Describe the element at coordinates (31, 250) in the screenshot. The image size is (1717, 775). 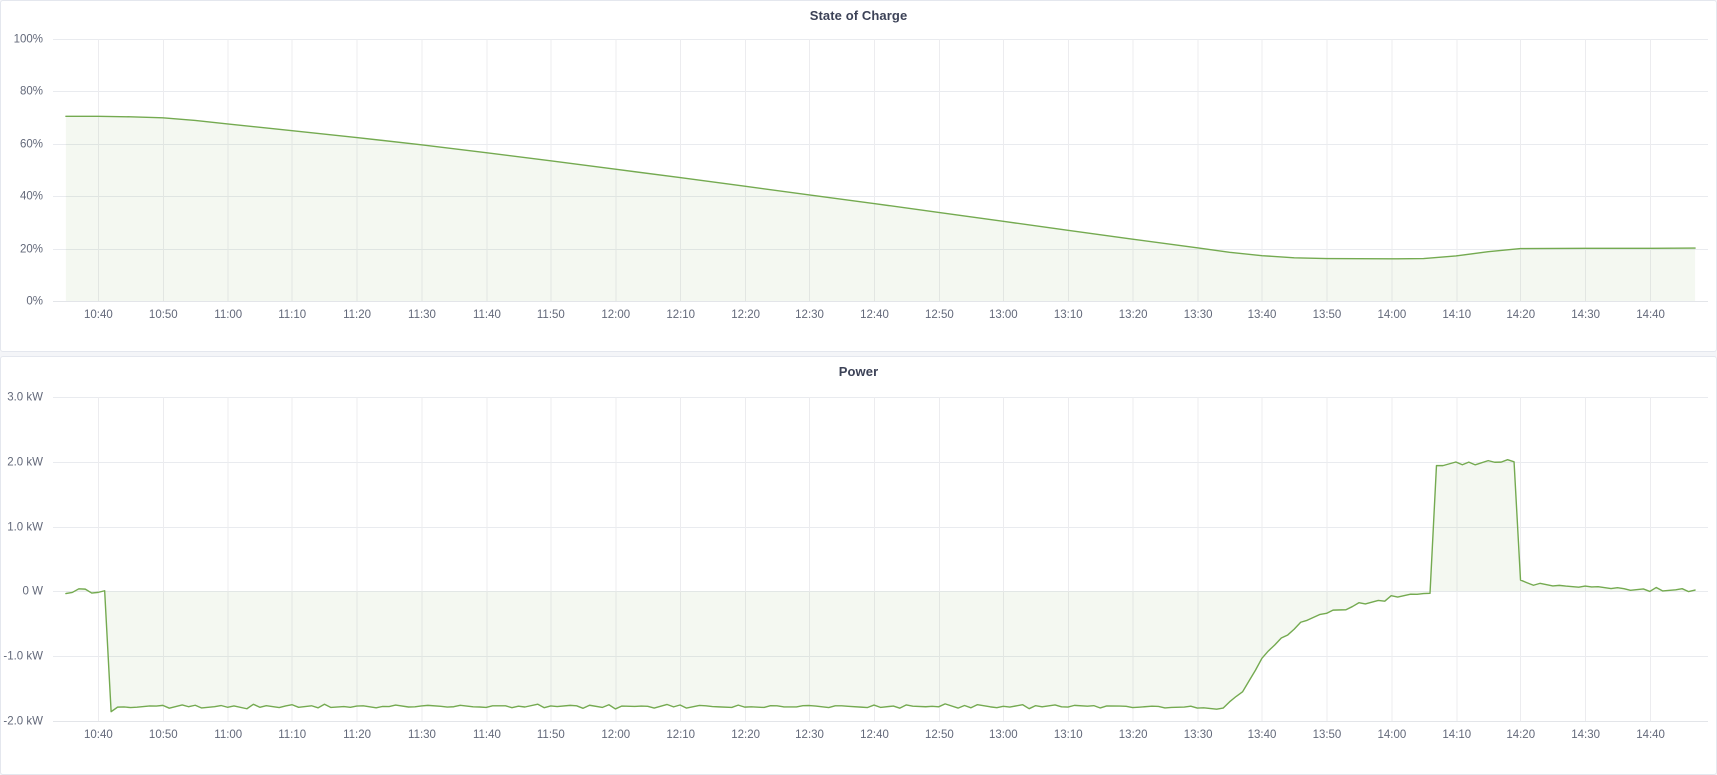
I see `y-axis-tick-label: 20%` at that location.